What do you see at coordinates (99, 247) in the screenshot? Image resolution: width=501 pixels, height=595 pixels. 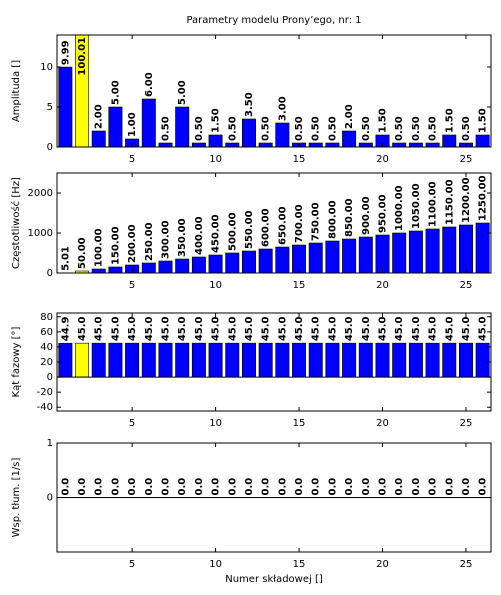 I see `value-label: 100.00` at bounding box center [99, 247].